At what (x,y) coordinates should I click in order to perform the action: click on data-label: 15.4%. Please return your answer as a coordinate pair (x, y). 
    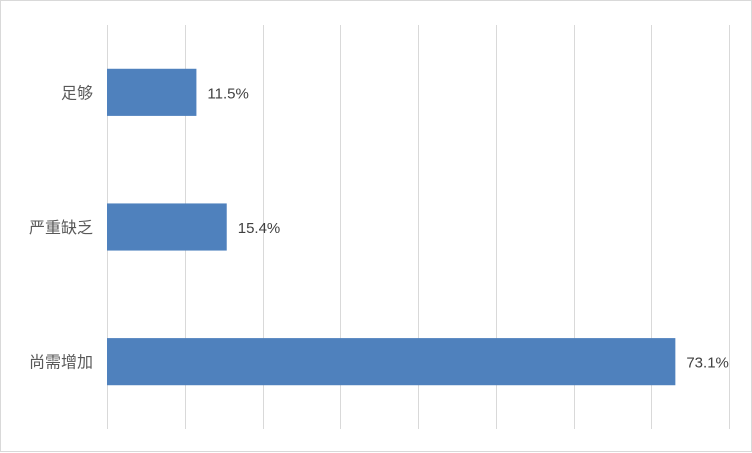
    Looking at the image, I should click on (259, 228).